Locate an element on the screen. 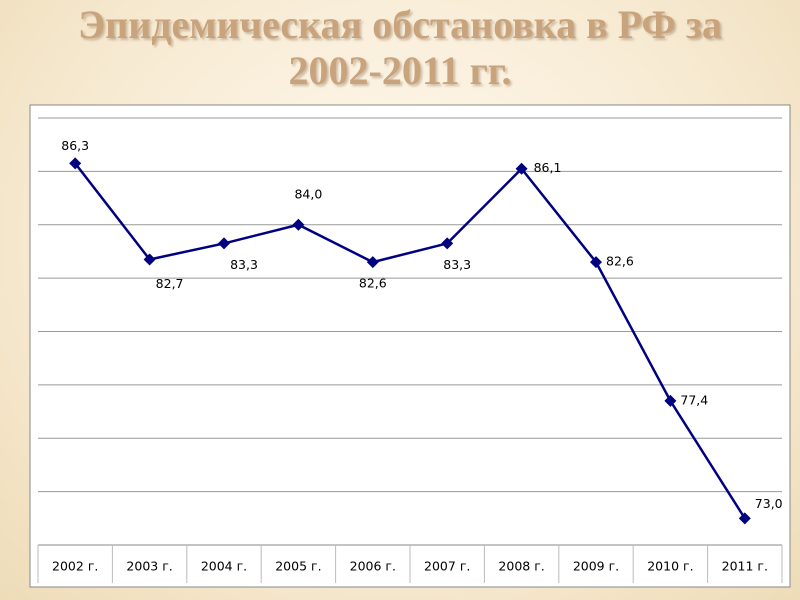 This screenshot has height=600, width=800. x-tick-label: 2008 г. is located at coordinates (521, 566).